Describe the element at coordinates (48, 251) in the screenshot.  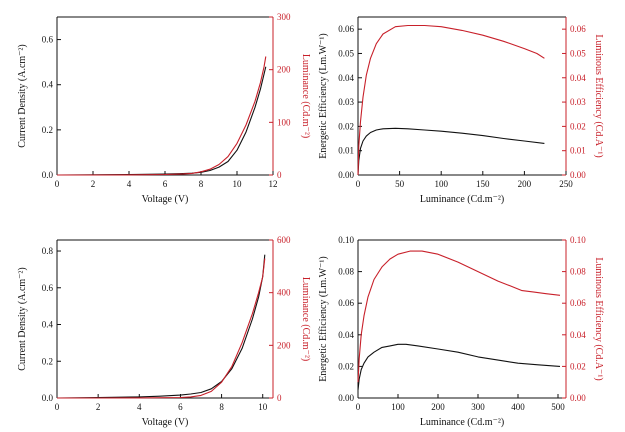
I see `y-left-tick-label: 0.8` at that location.